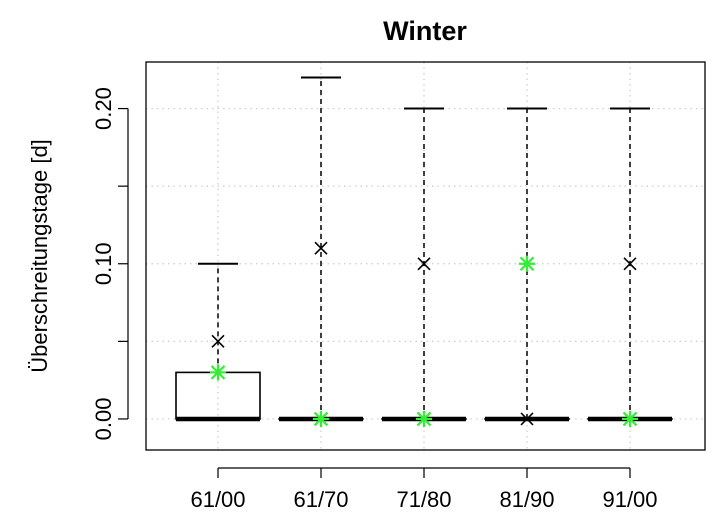 The height and width of the screenshot is (521, 716). I want to click on x-tick-label-0: 61/00, so click(217, 499).